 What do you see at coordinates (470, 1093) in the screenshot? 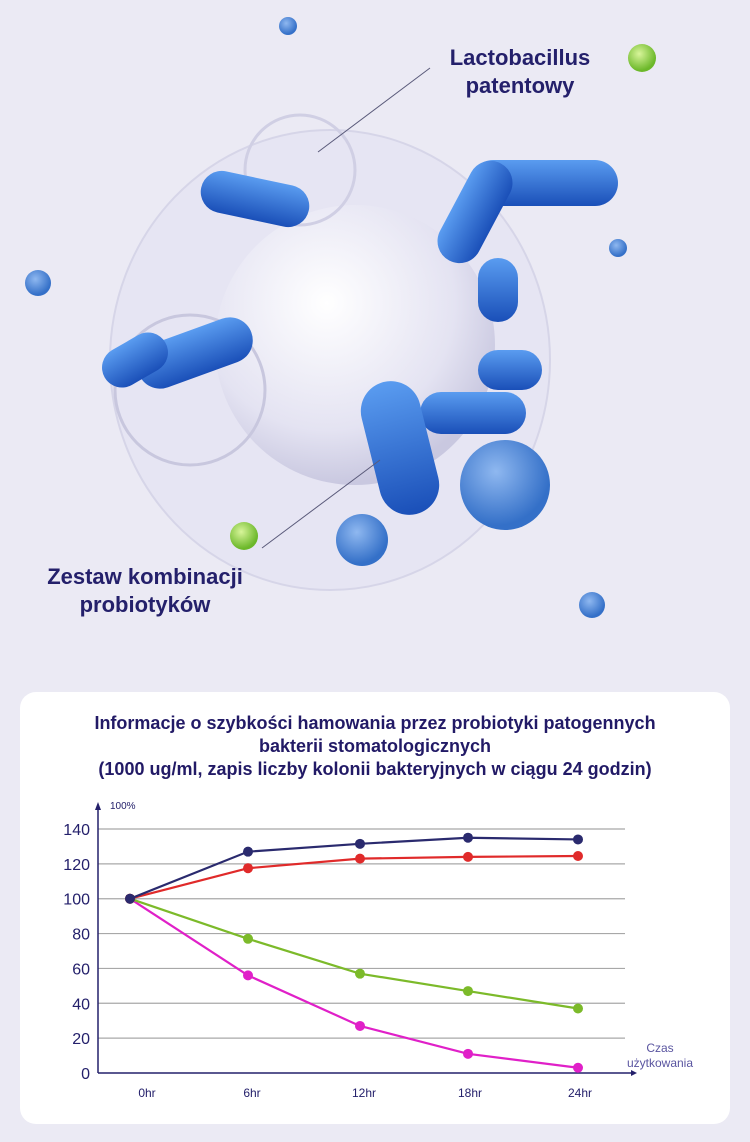
I see `x-tick-label: 18hr` at bounding box center [470, 1093].